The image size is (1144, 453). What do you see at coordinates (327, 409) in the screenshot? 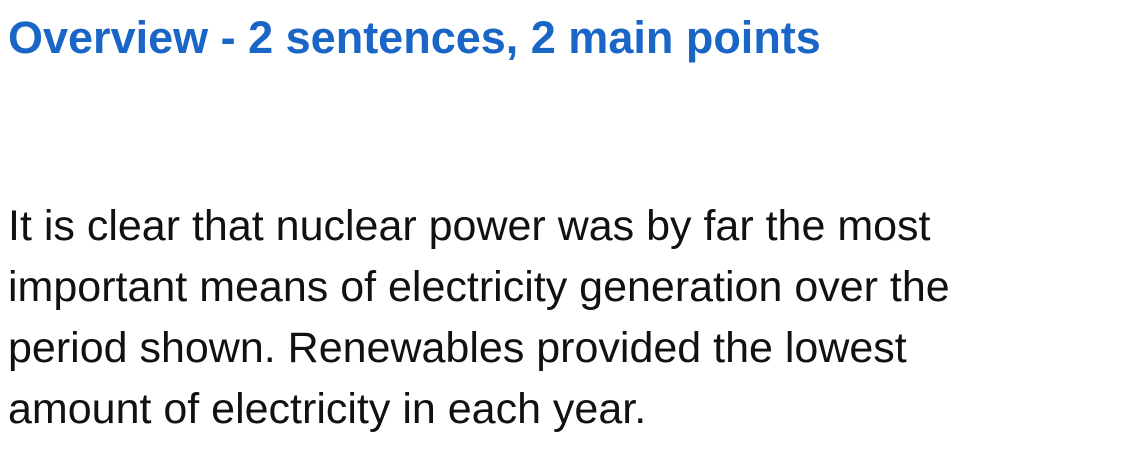
I see `paragraph-line: amount of electricity in each year.` at bounding box center [327, 409].